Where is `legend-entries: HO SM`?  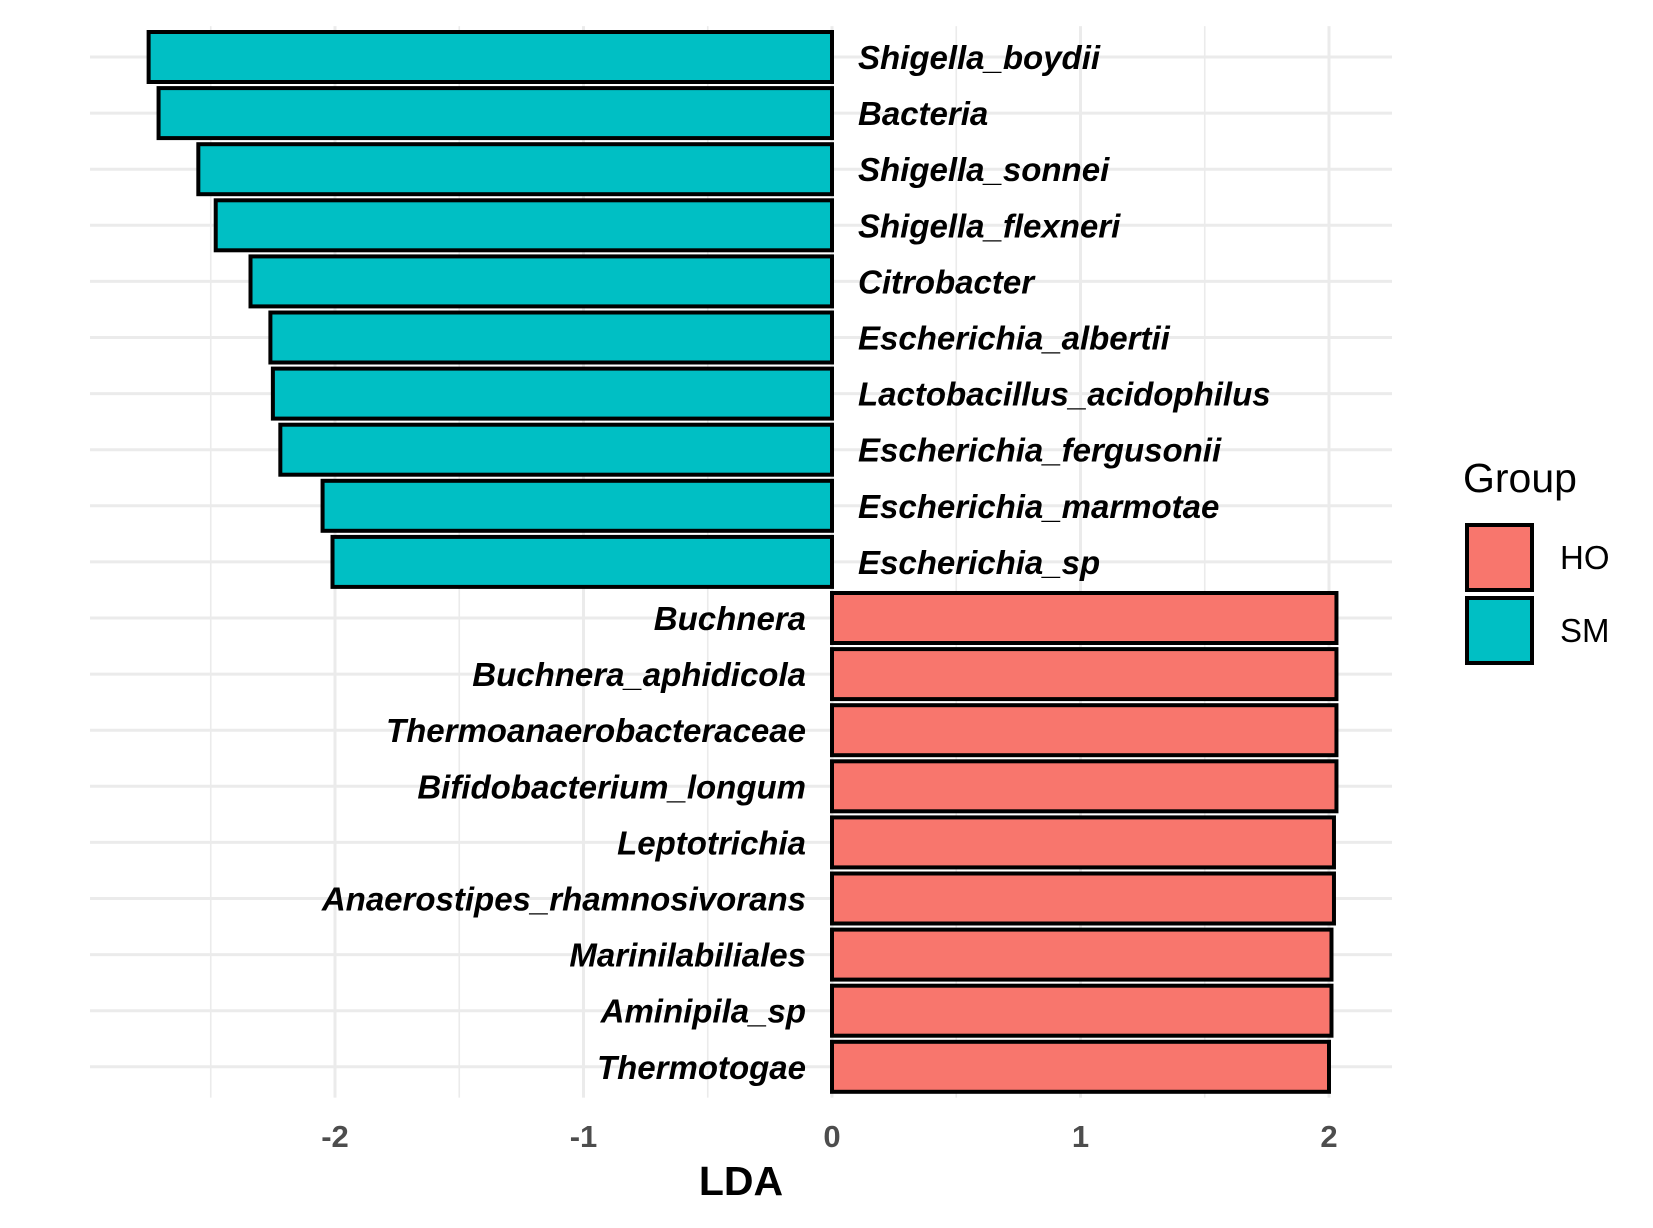 legend-entries: HO SM is located at coordinates (1537, 594).